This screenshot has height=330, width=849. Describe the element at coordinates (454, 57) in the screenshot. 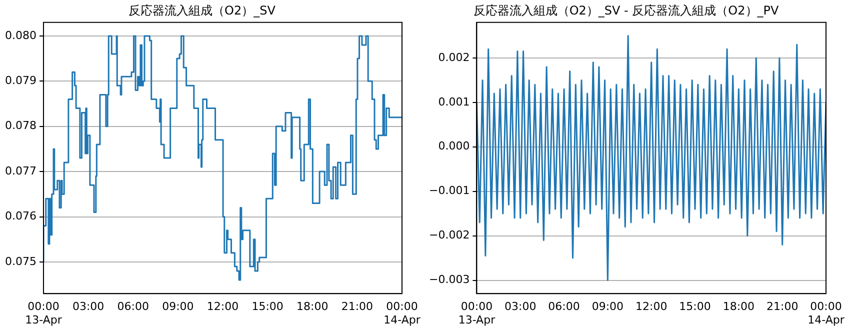

I see `y-tick-label: 0.002` at that location.